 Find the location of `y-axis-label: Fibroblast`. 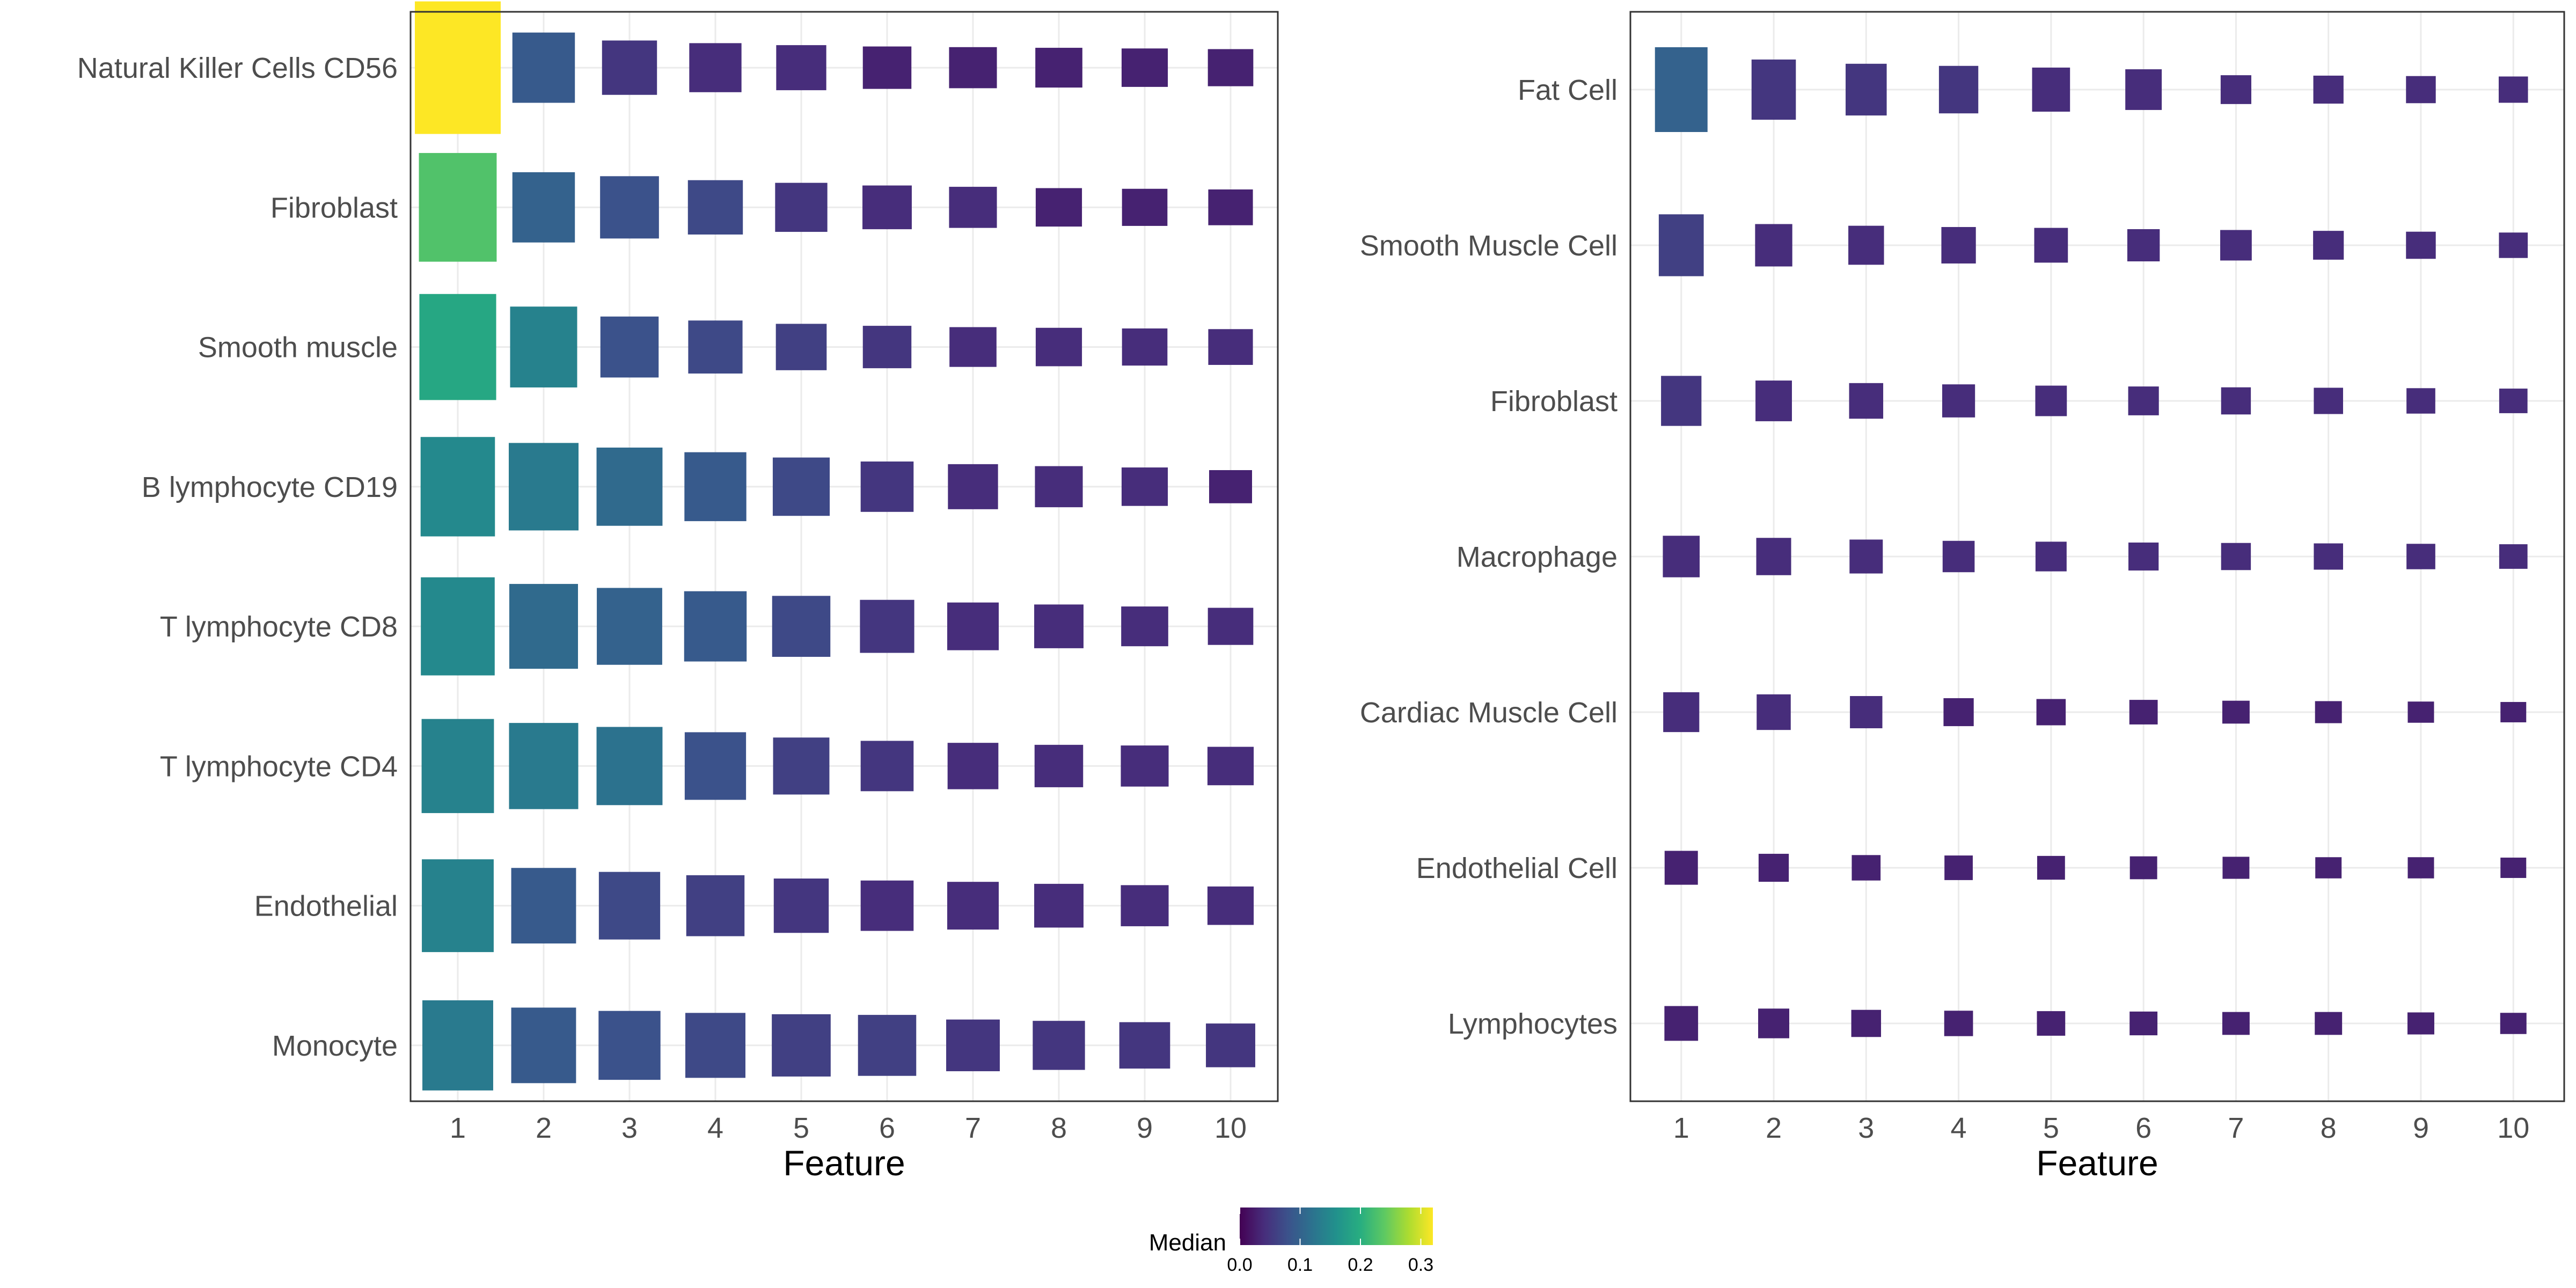

y-axis-label: Fibroblast is located at coordinates (1554, 401).